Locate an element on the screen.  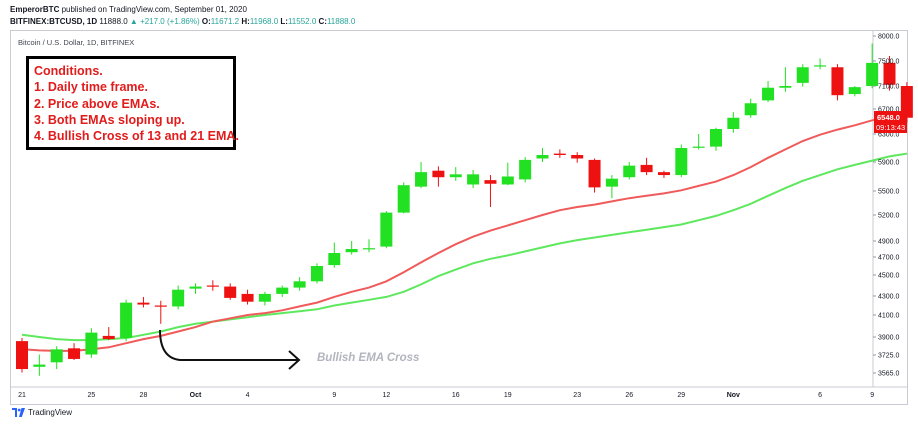
x-tick-label: 4 is located at coordinates (248, 395).